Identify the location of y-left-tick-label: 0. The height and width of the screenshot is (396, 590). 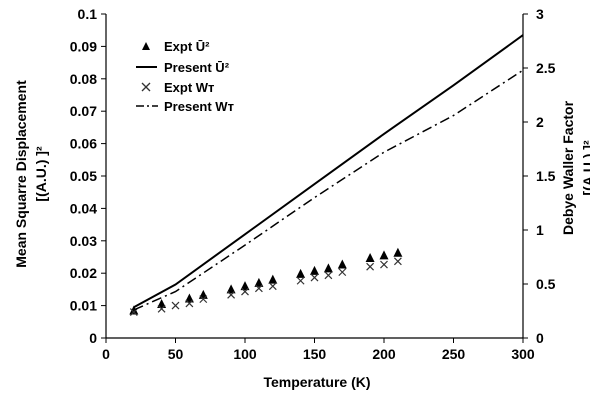
(93, 338).